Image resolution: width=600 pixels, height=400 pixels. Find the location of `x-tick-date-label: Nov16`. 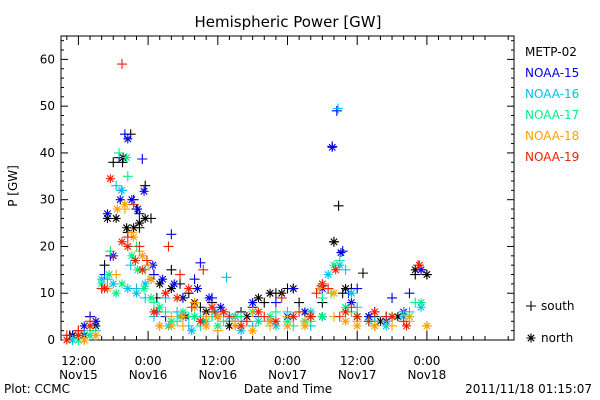

x-tick-date-label: Nov16 is located at coordinates (217, 375).